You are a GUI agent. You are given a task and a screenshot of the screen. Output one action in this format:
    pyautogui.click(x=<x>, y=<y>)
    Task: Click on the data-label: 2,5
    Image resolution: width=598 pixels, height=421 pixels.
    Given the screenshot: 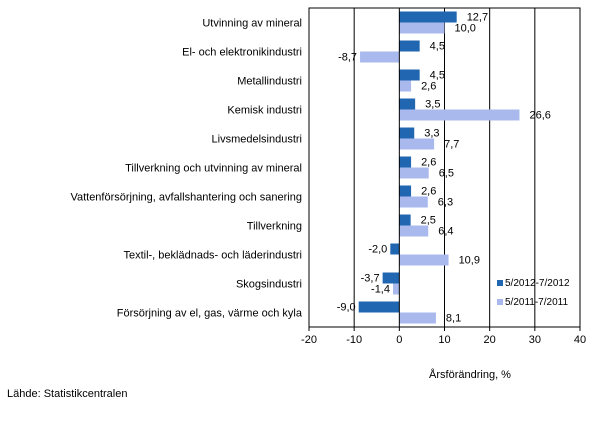 What is the action you would take?
    pyautogui.click(x=428, y=221)
    